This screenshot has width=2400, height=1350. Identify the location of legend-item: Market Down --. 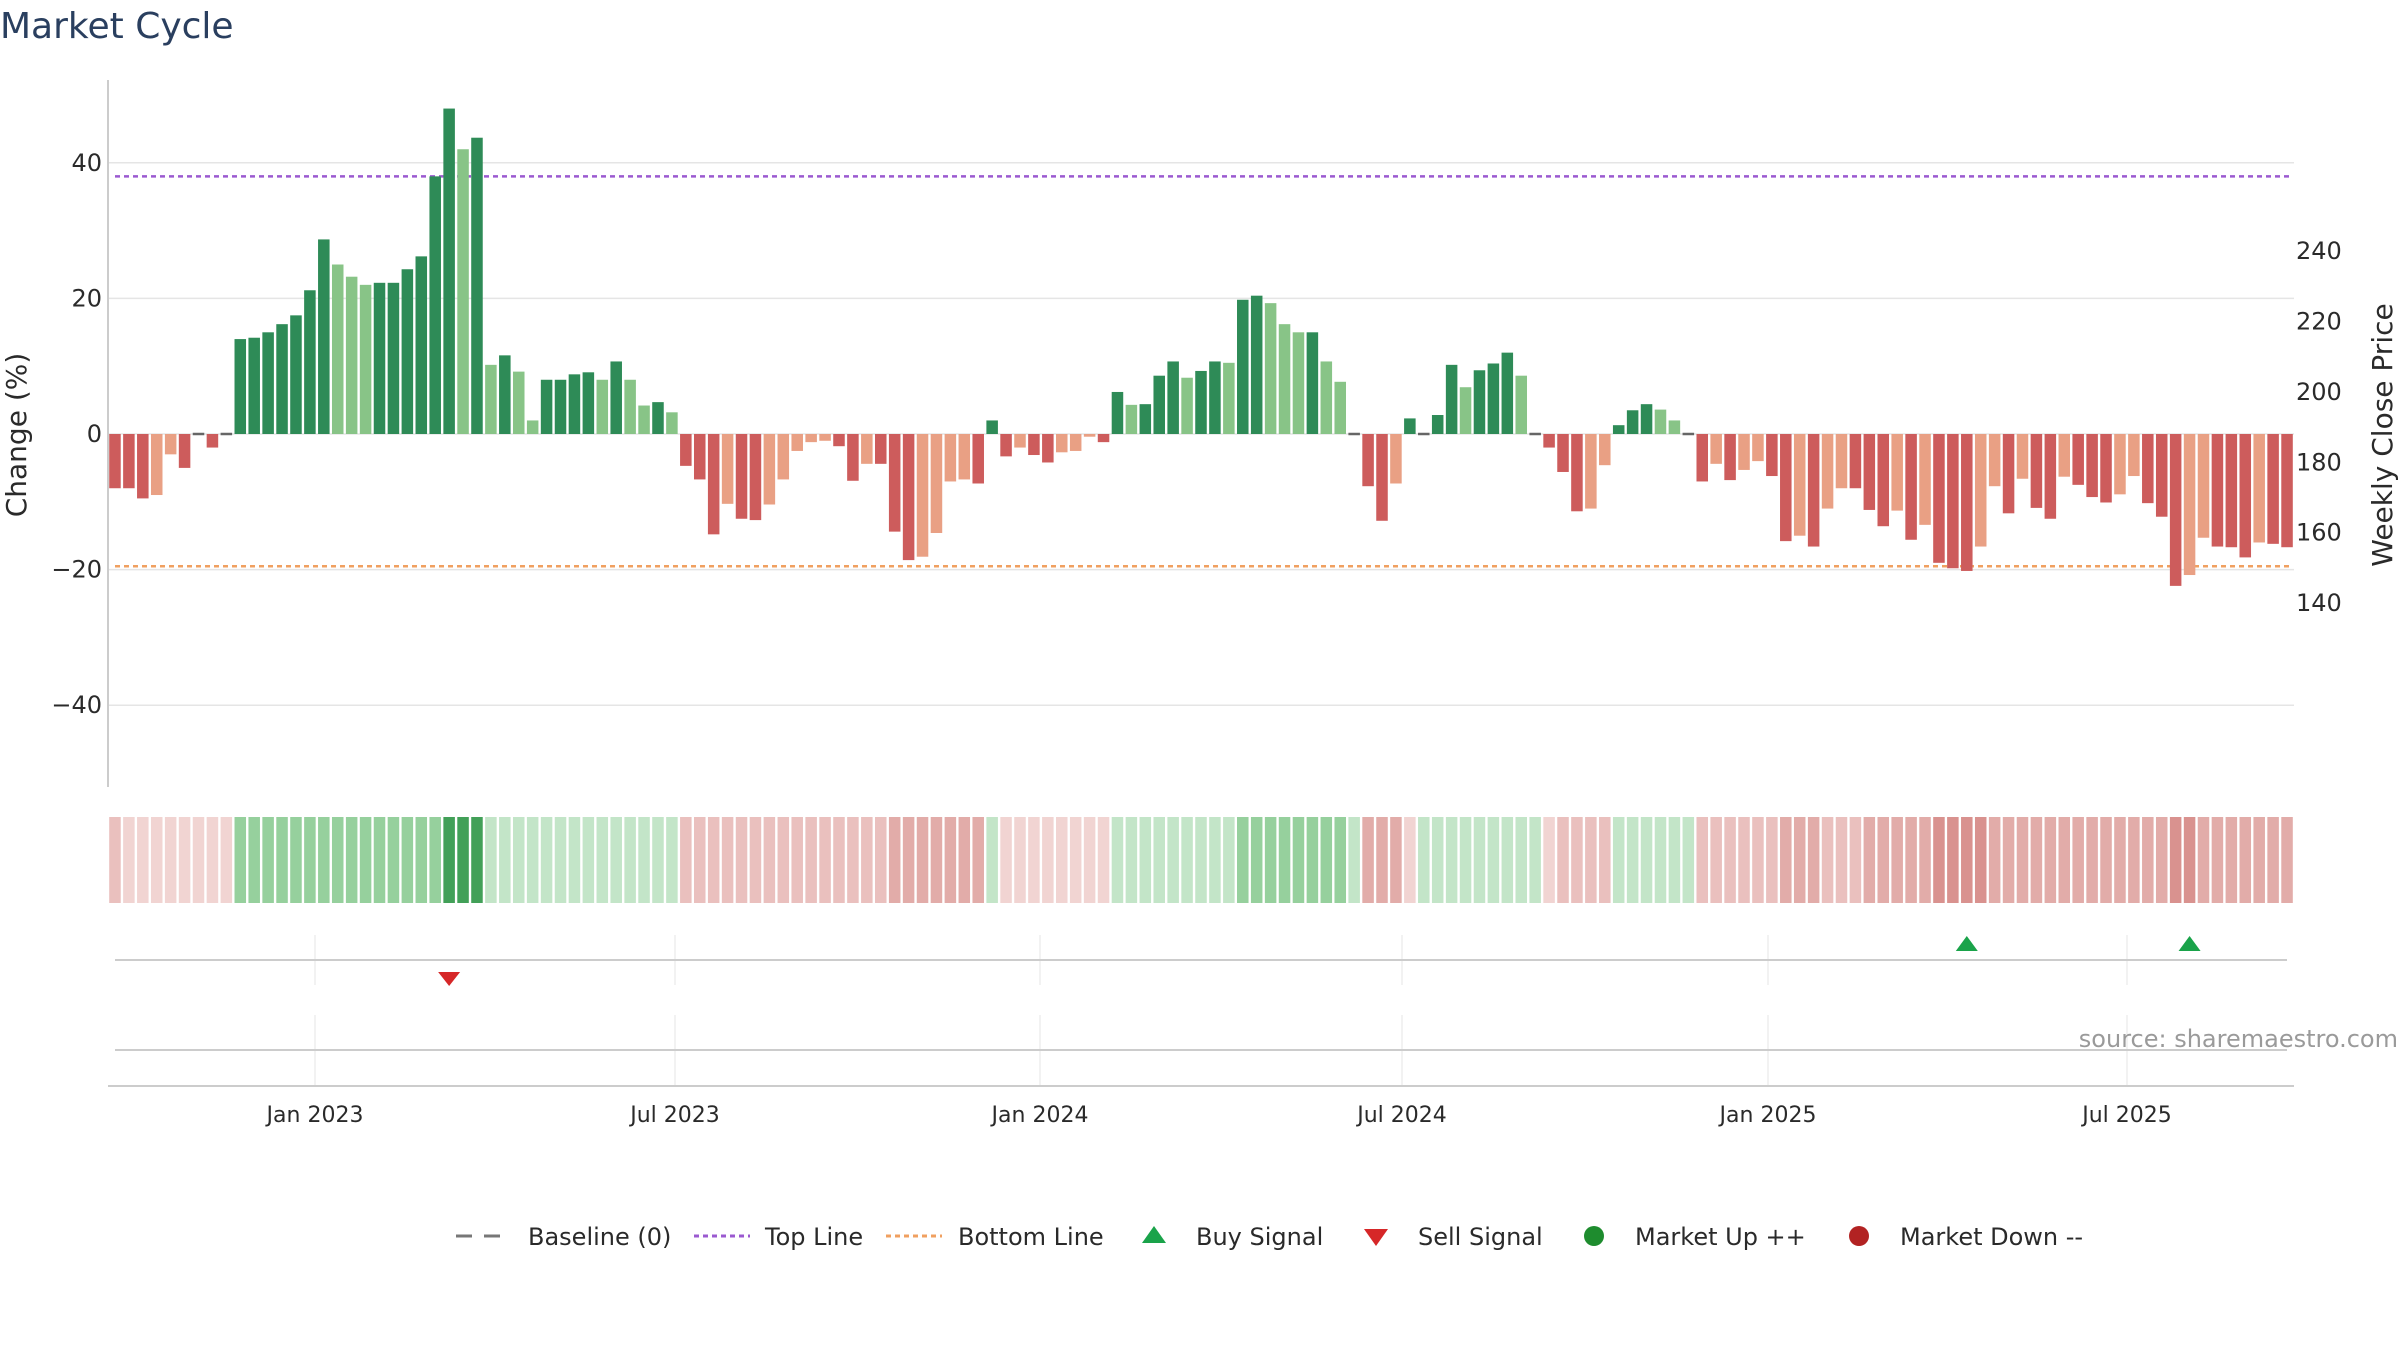
(1966, 1237).